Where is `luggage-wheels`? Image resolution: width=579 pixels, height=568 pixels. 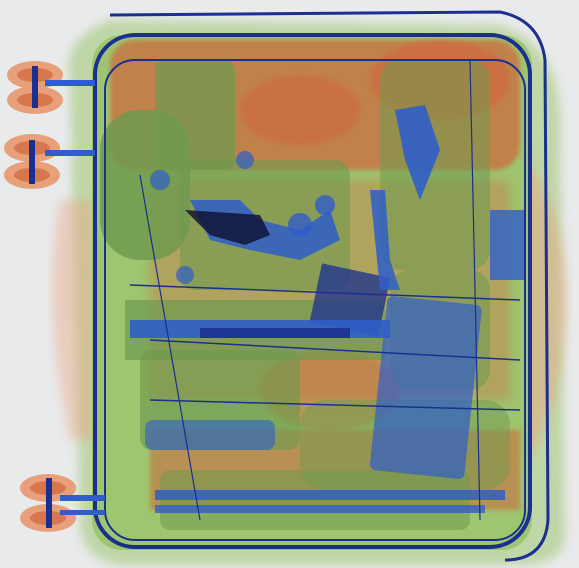 luggage-wheels is located at coordinates (54, 296).